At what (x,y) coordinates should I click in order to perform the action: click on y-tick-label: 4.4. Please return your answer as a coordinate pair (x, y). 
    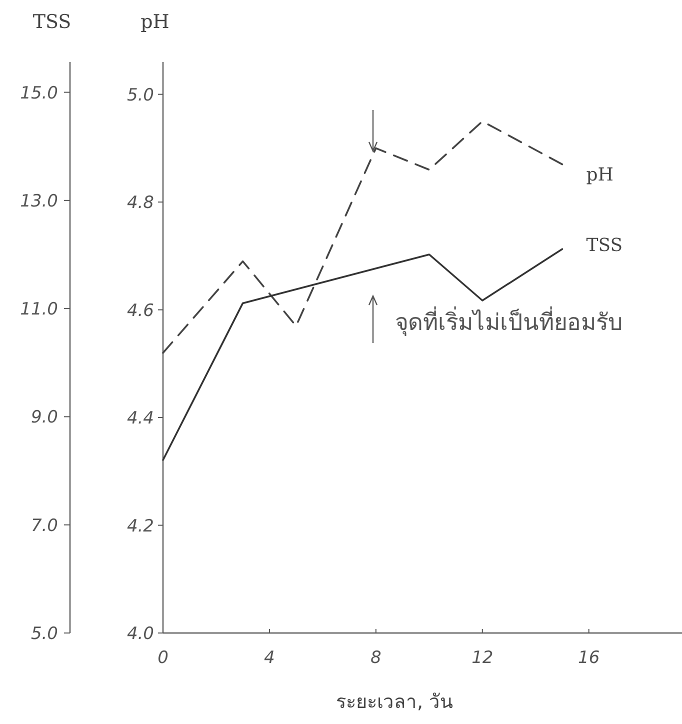
    Looking at the image, I should click on (140, 418).